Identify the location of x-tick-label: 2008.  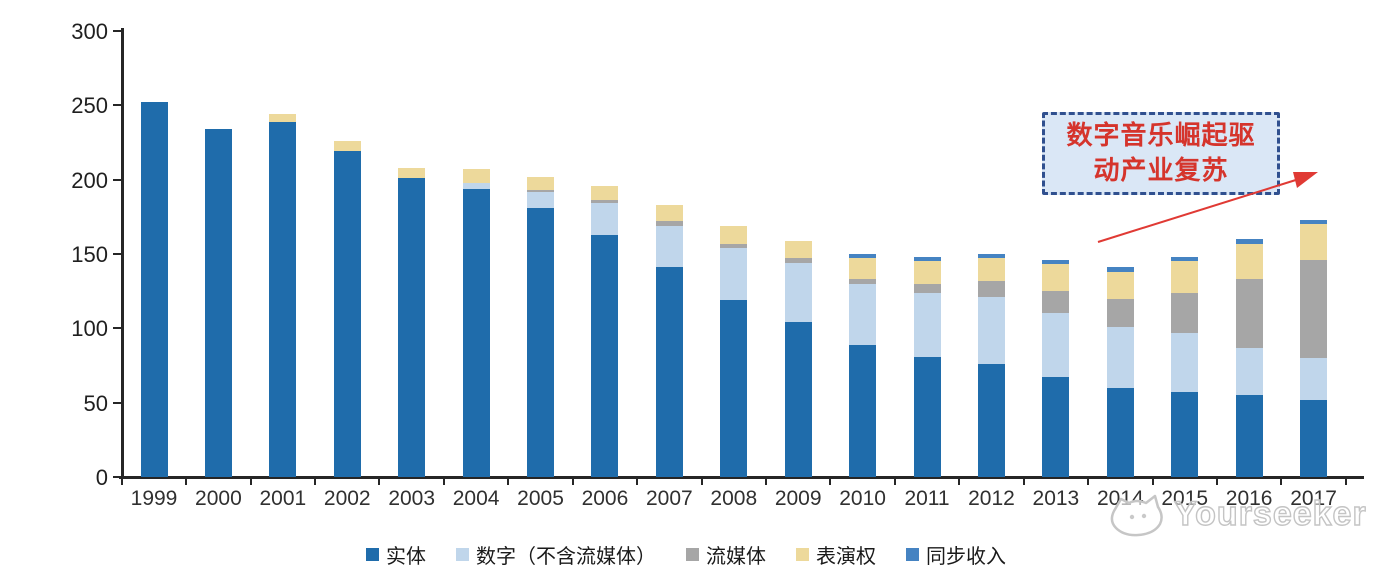
(734, 498).